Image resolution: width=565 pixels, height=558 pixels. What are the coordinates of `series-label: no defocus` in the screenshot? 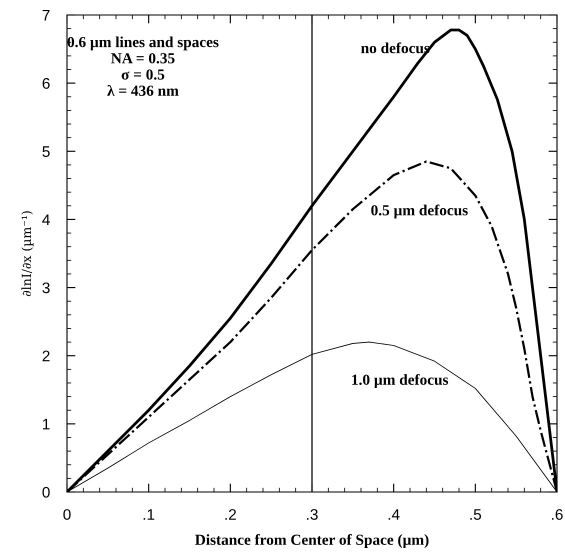 It's located at (395, 48).